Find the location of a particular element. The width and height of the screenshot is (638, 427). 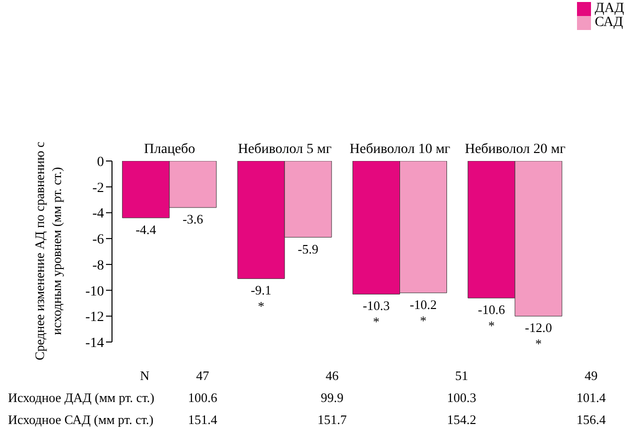

data-label: -9.1 * is located at coordinates (261, 298).